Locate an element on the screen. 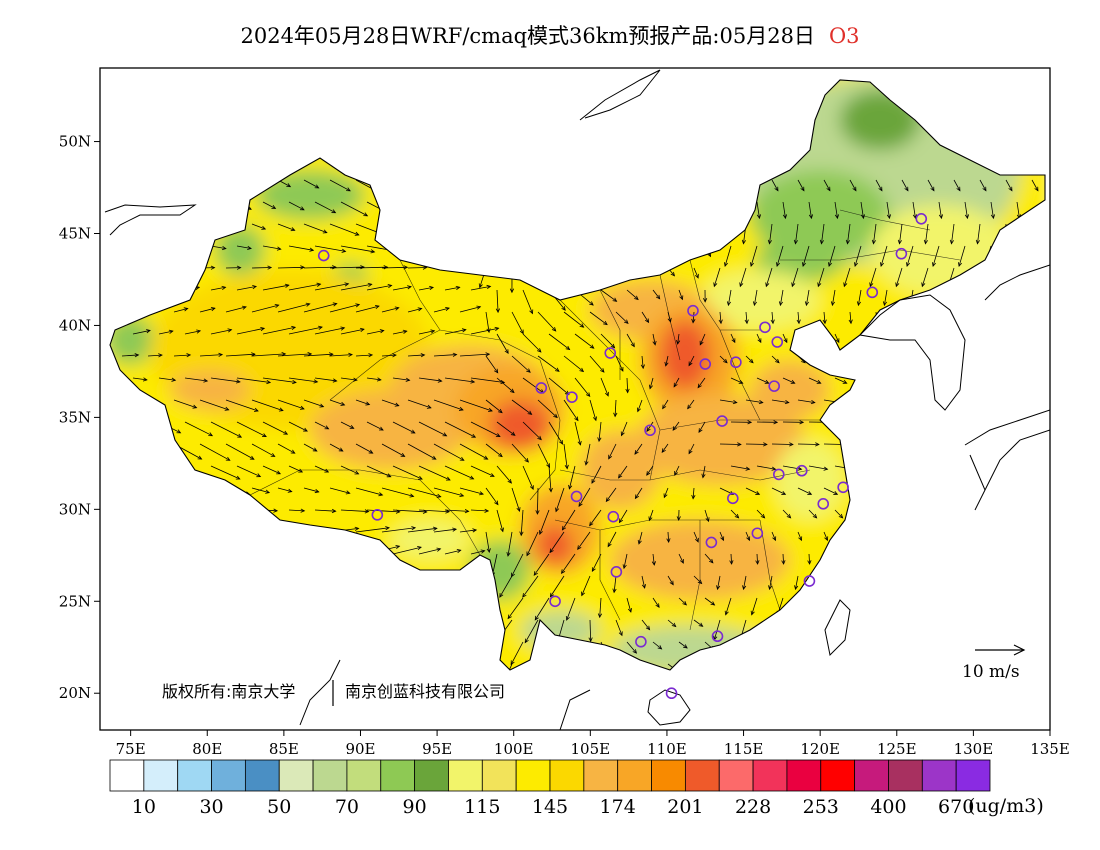 The width and height of the screenshot is (1100, 850). lon-tick-label: 95E is located at coordinates (437, 749).